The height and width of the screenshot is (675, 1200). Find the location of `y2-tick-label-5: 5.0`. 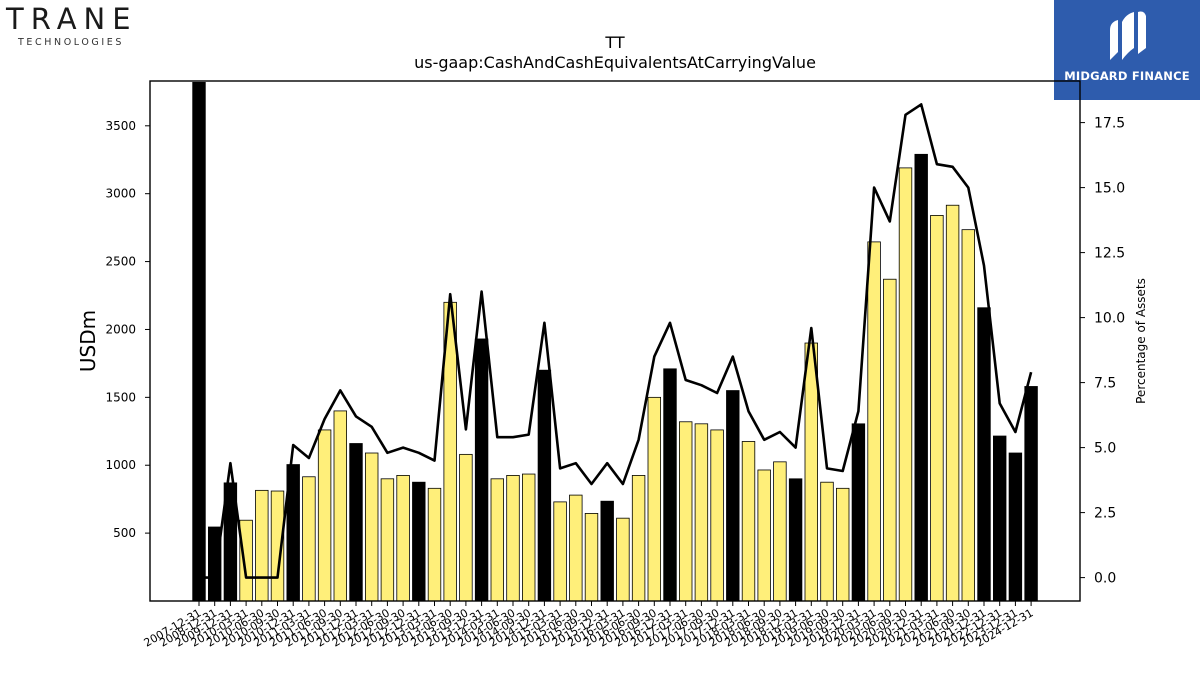

y2-tick-label-5: 5.0 is located at coordinates (1105, 449).